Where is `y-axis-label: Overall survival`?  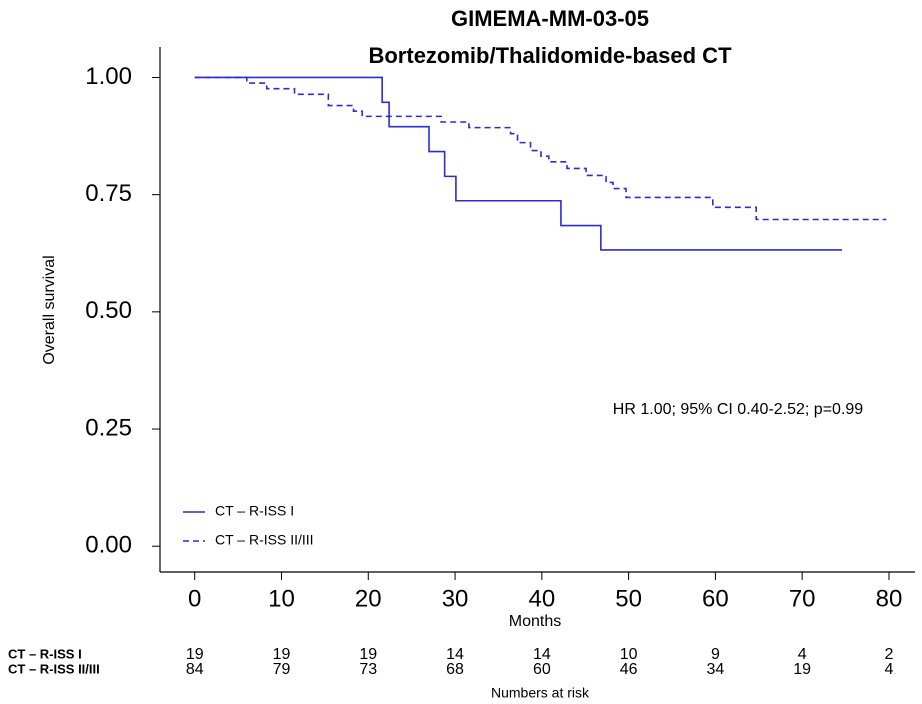 y-axis-label: Overall survival is located at coordinates (49, 309).